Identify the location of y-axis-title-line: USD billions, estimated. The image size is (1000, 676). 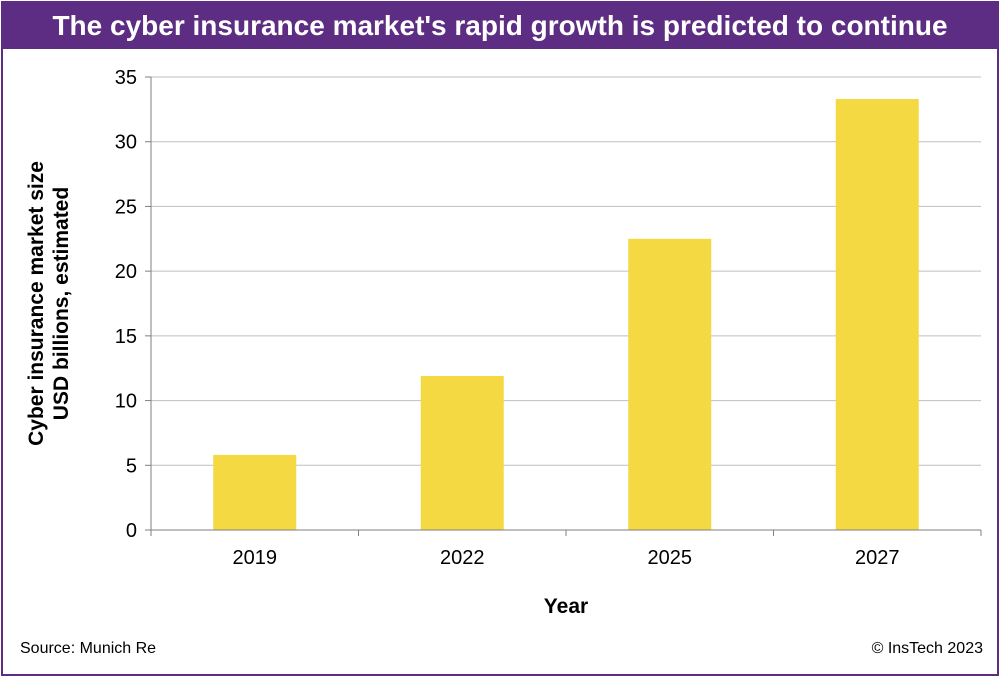
(61, 303).